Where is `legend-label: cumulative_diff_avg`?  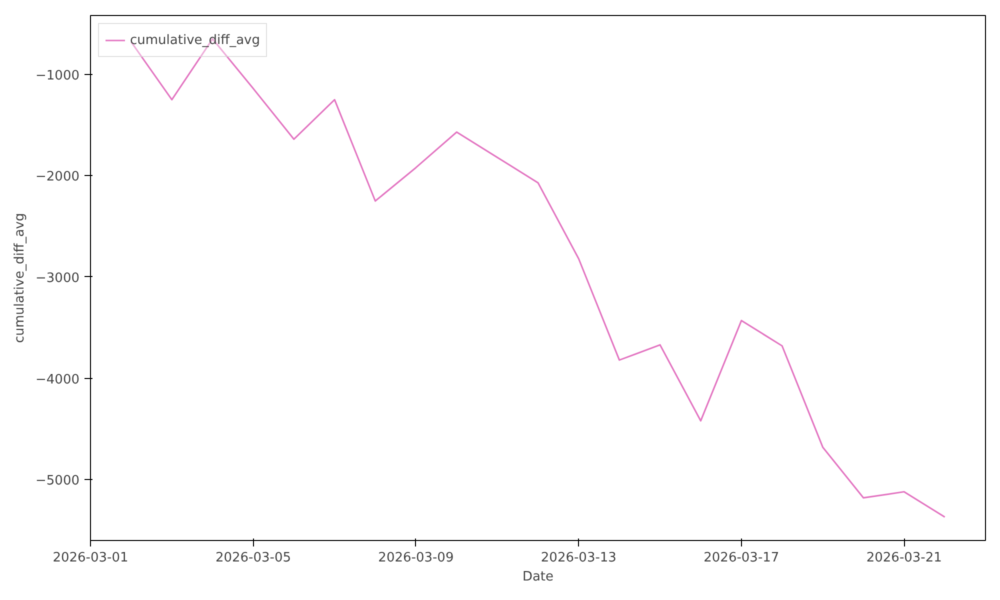 legend-label: cumulative_diff_avg is located at coordinates (195, 40).